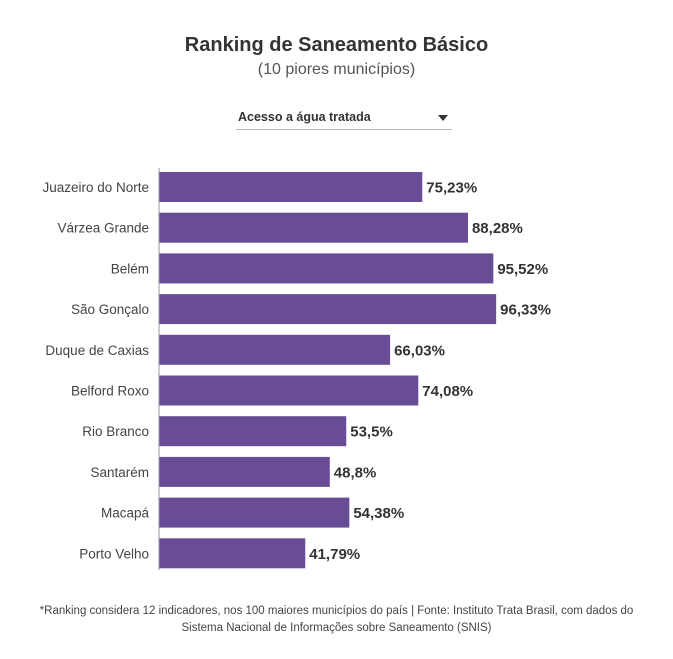  Describe the element at coordinates (419, 350) in the screenshot. I see `value-label: 66,03%` at that location.